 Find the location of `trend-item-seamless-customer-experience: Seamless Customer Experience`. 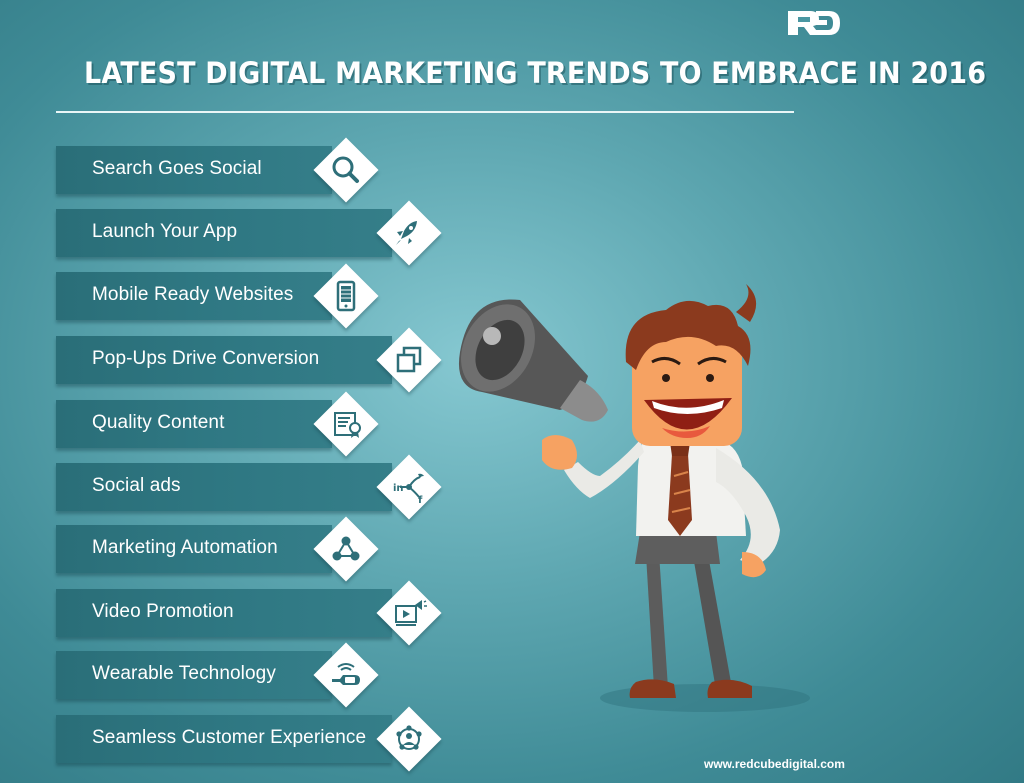

trend-item-seamless-customer-experience: Seamless Customer Experience is located at coordinates (252, 739).